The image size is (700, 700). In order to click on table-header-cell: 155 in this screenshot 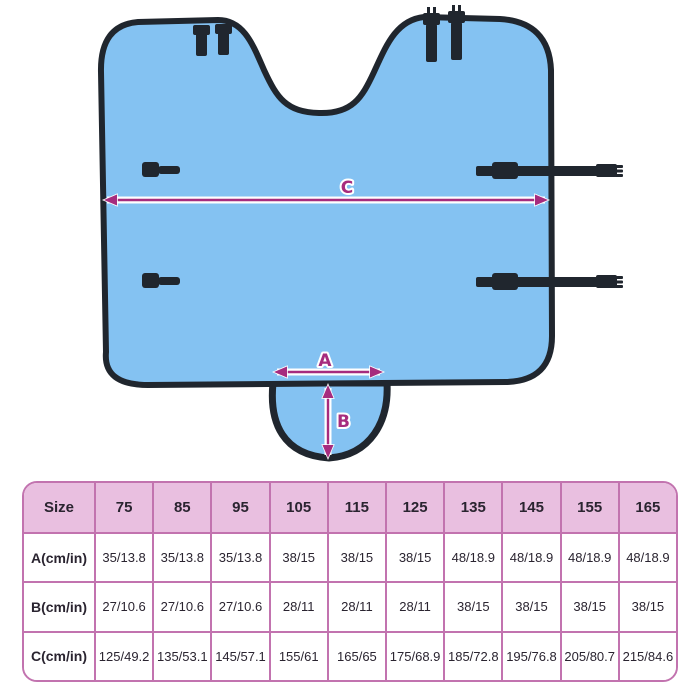, I will do `click(588, 507)`.